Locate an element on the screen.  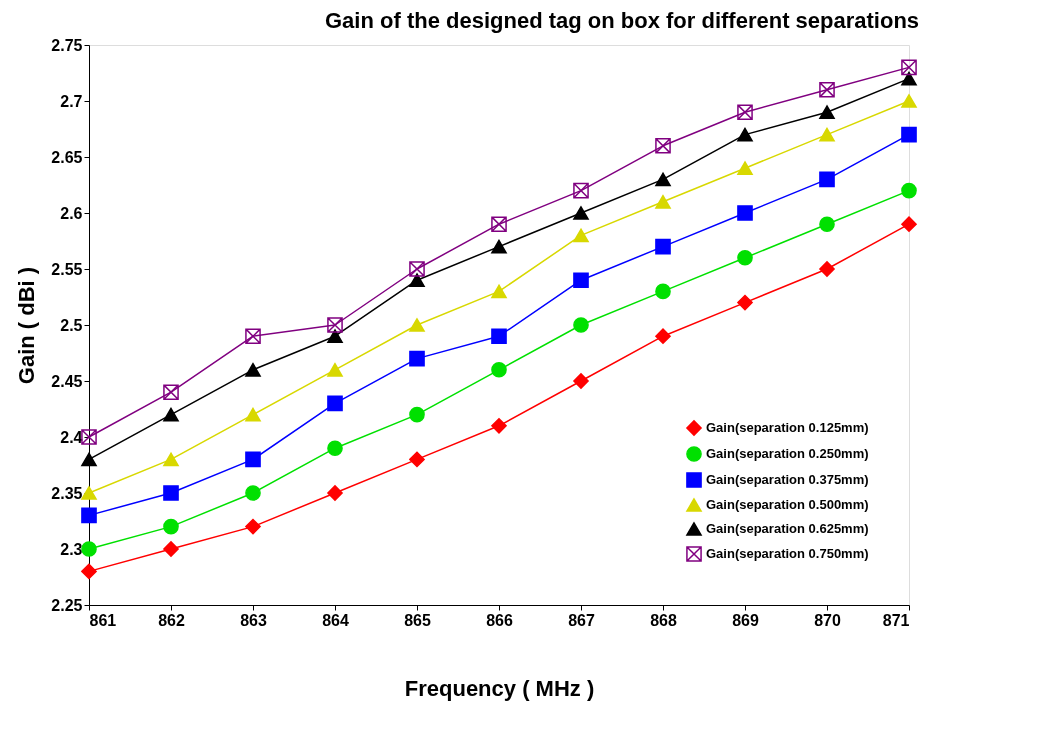
legend-label: Gain(separation 0.250mm) is located at coordinates (787, 453).